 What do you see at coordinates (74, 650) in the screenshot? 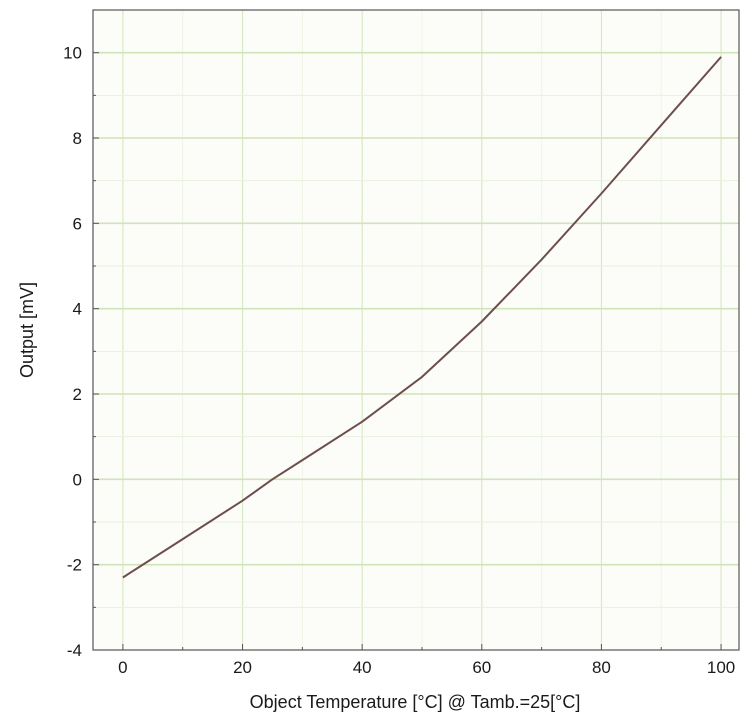
I see `y-tick-label: -4` at bounding box center [74, 650].